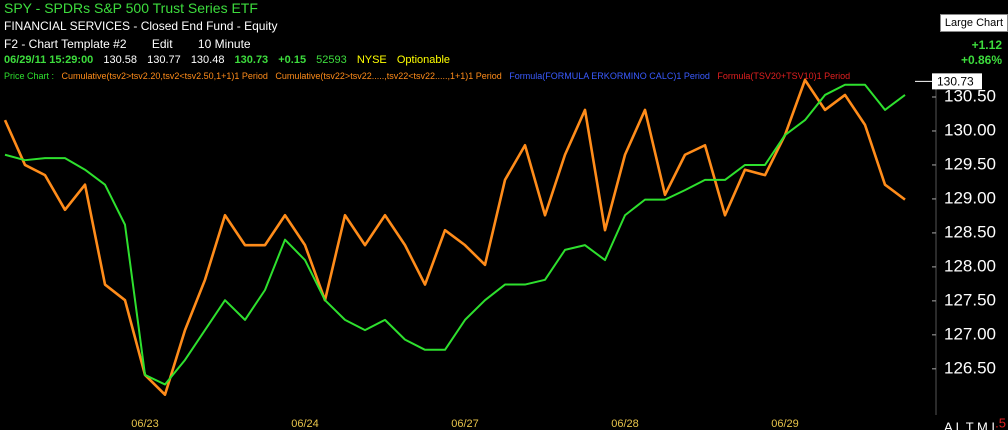  What do you see at coordinates (138, 44) in the screenshot?
I see `toolbar: F2 - Chart Template #2 Edit 10 Minute` at bounding box center [138, 44].